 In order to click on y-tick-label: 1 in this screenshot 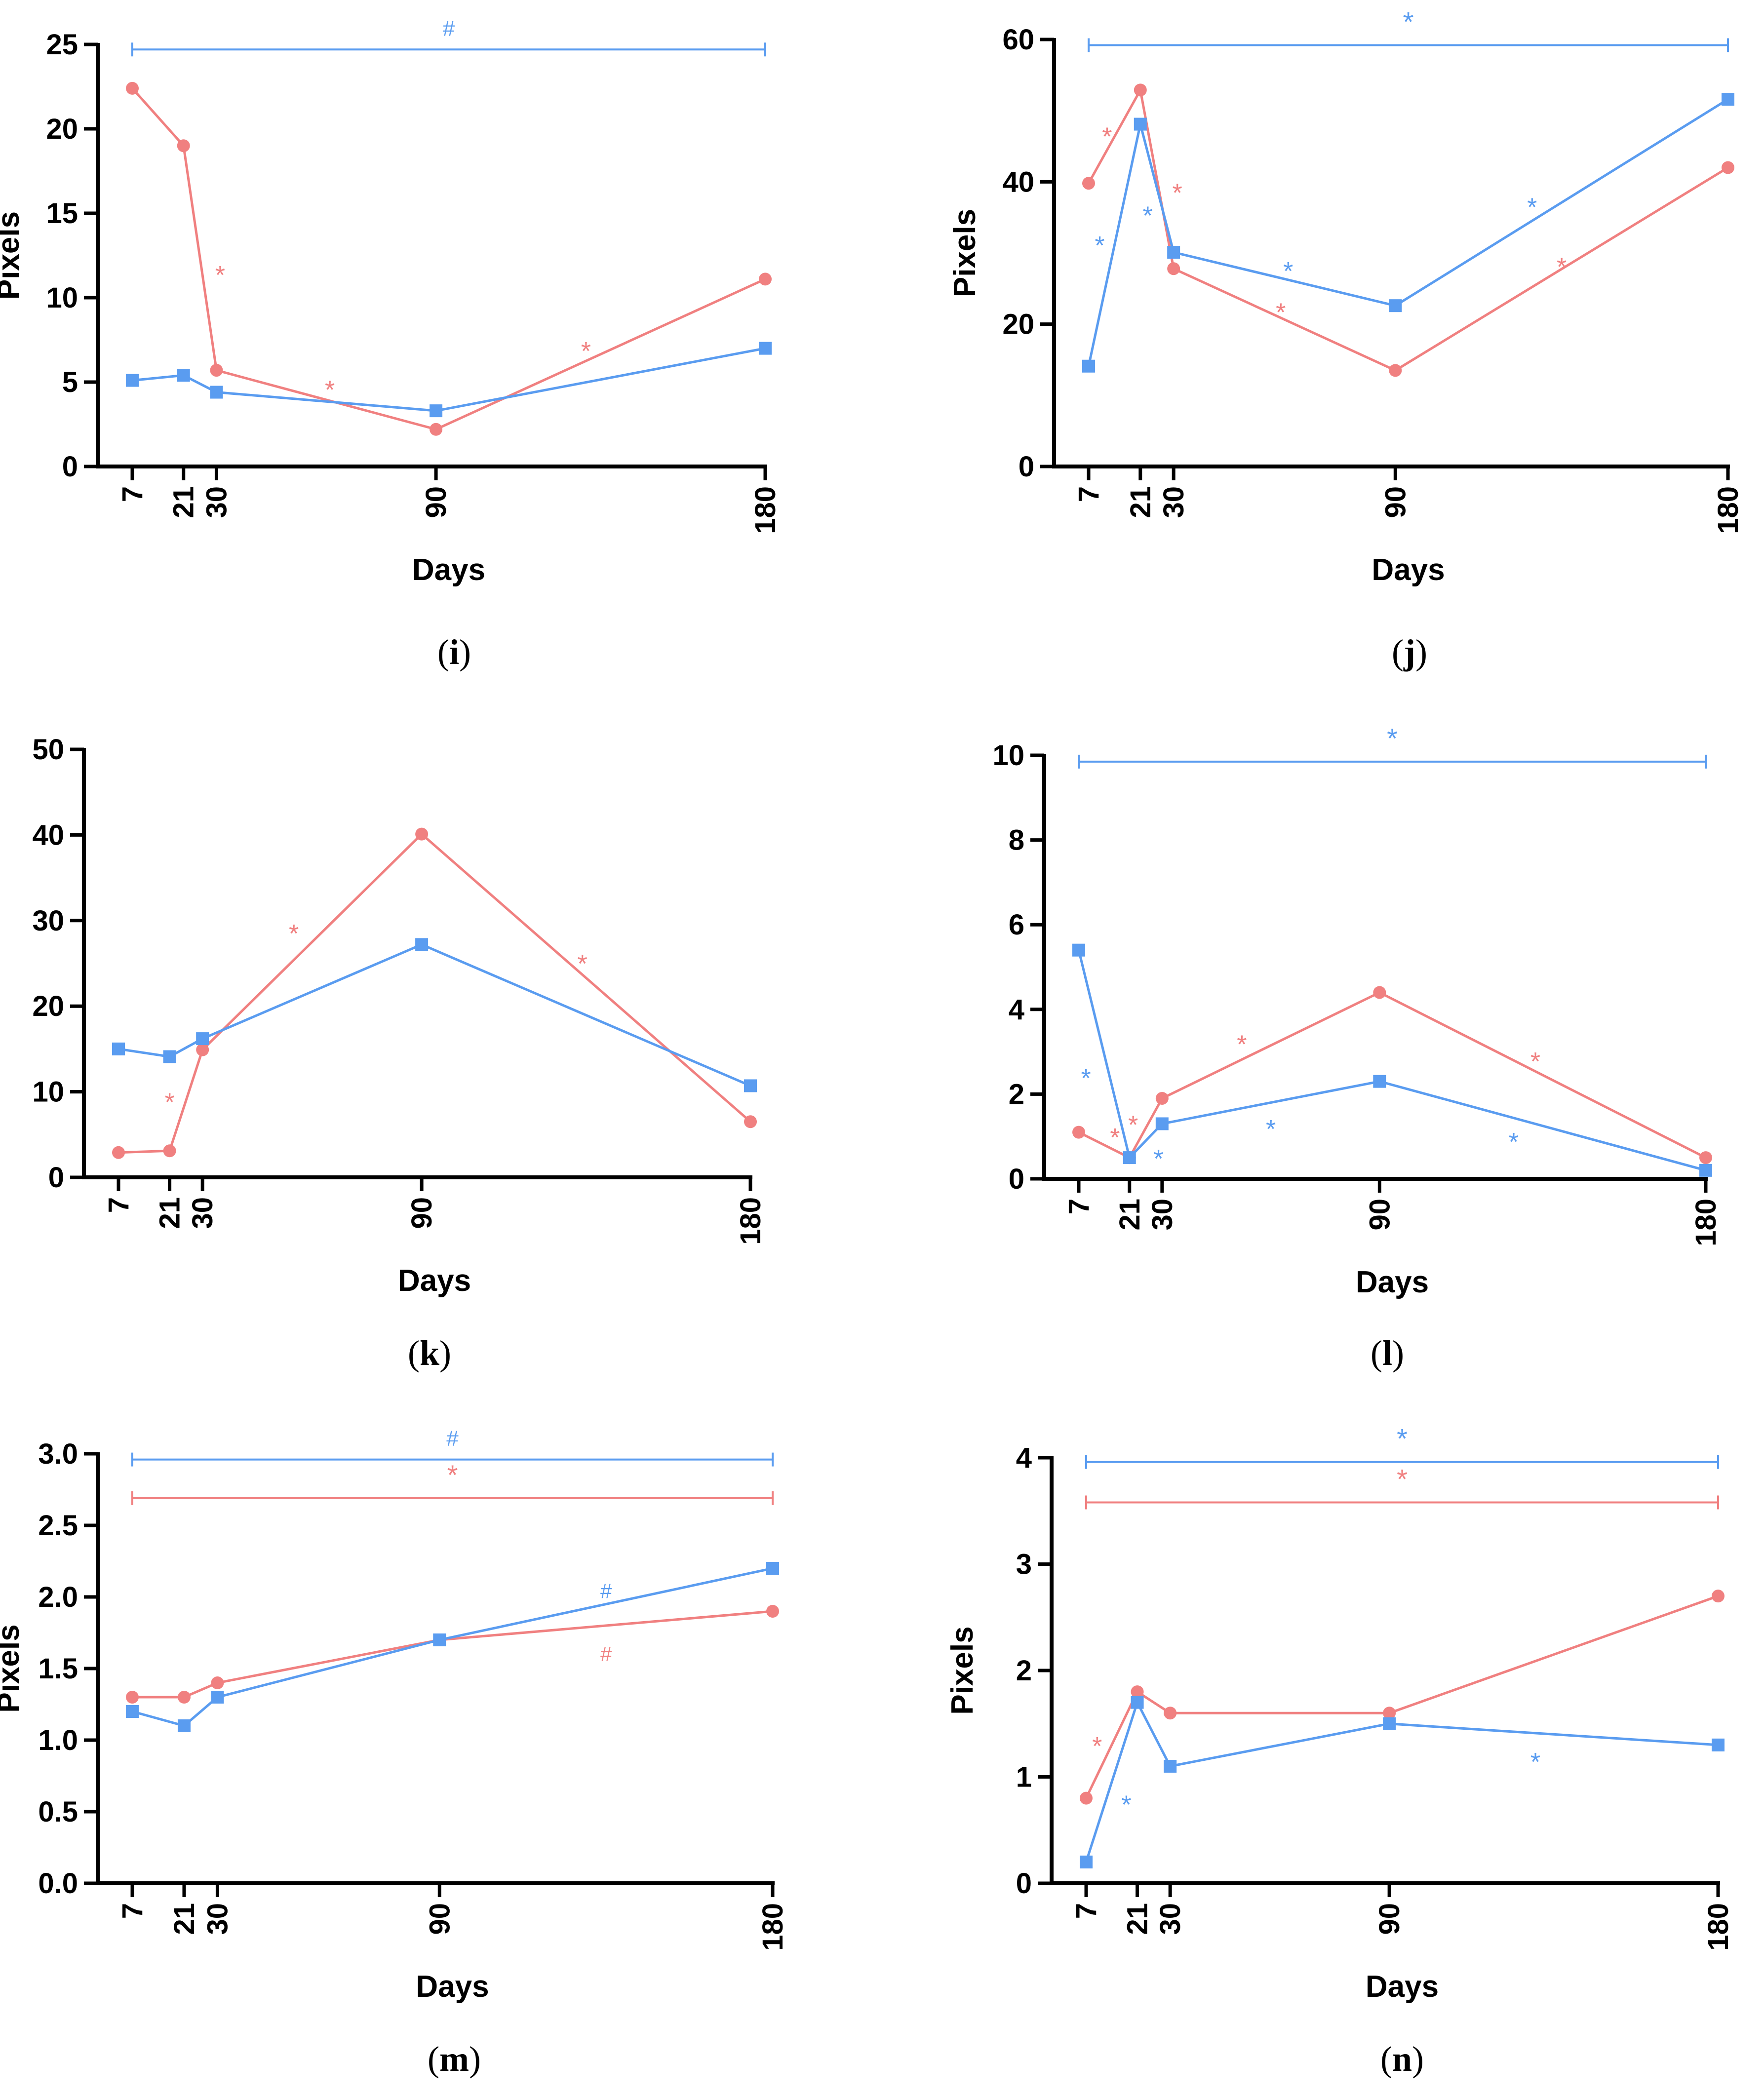, I will do `click(1024, 1777)`.